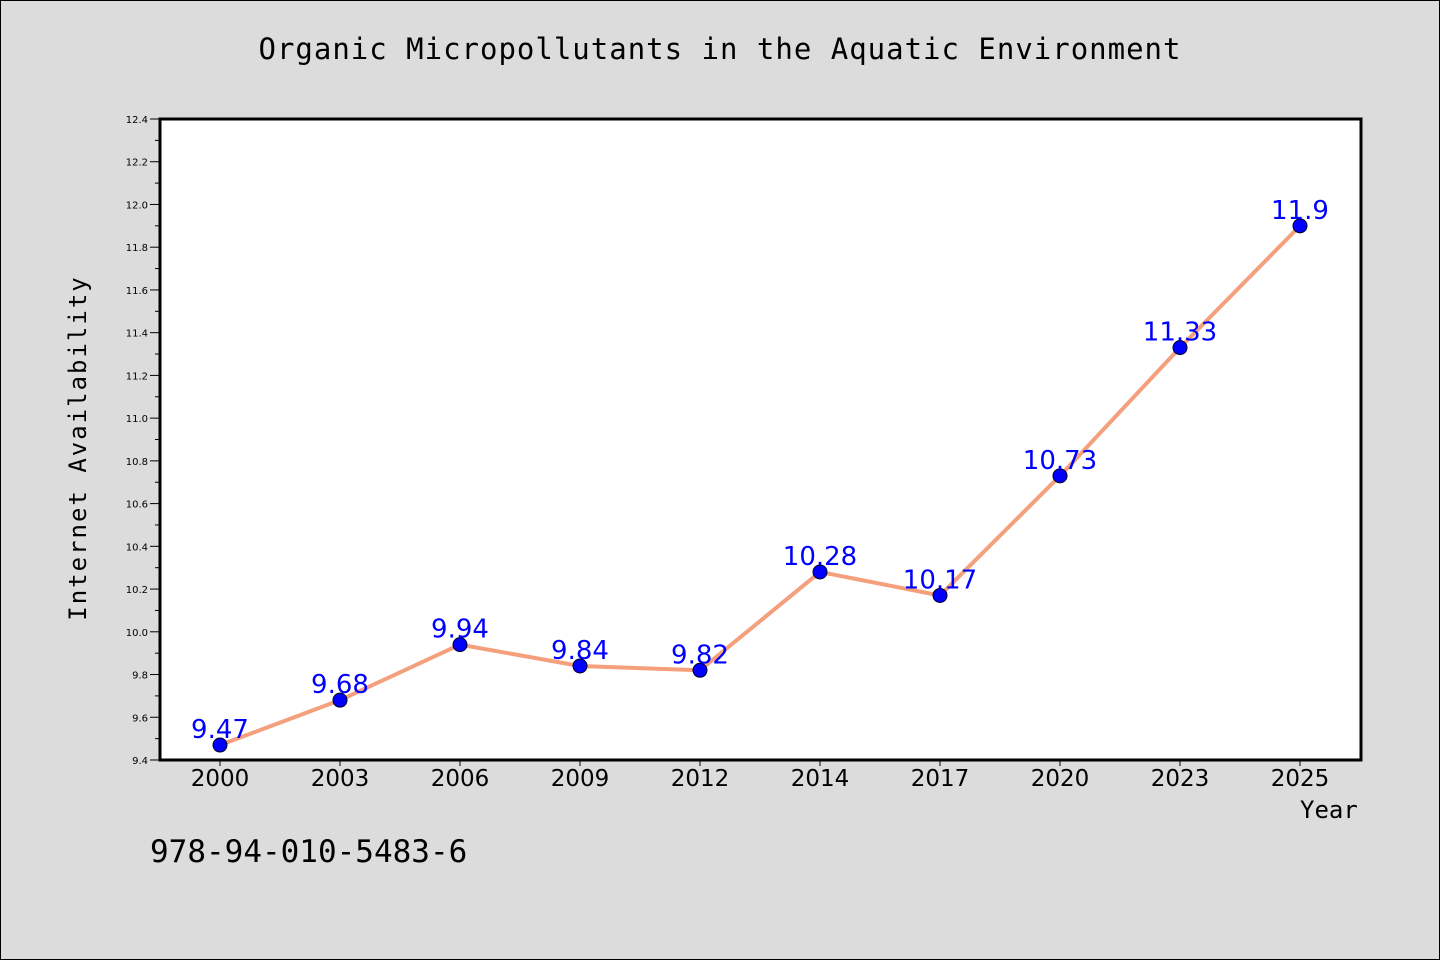  I want to click on data-label: 9.84, so click(580, 651).